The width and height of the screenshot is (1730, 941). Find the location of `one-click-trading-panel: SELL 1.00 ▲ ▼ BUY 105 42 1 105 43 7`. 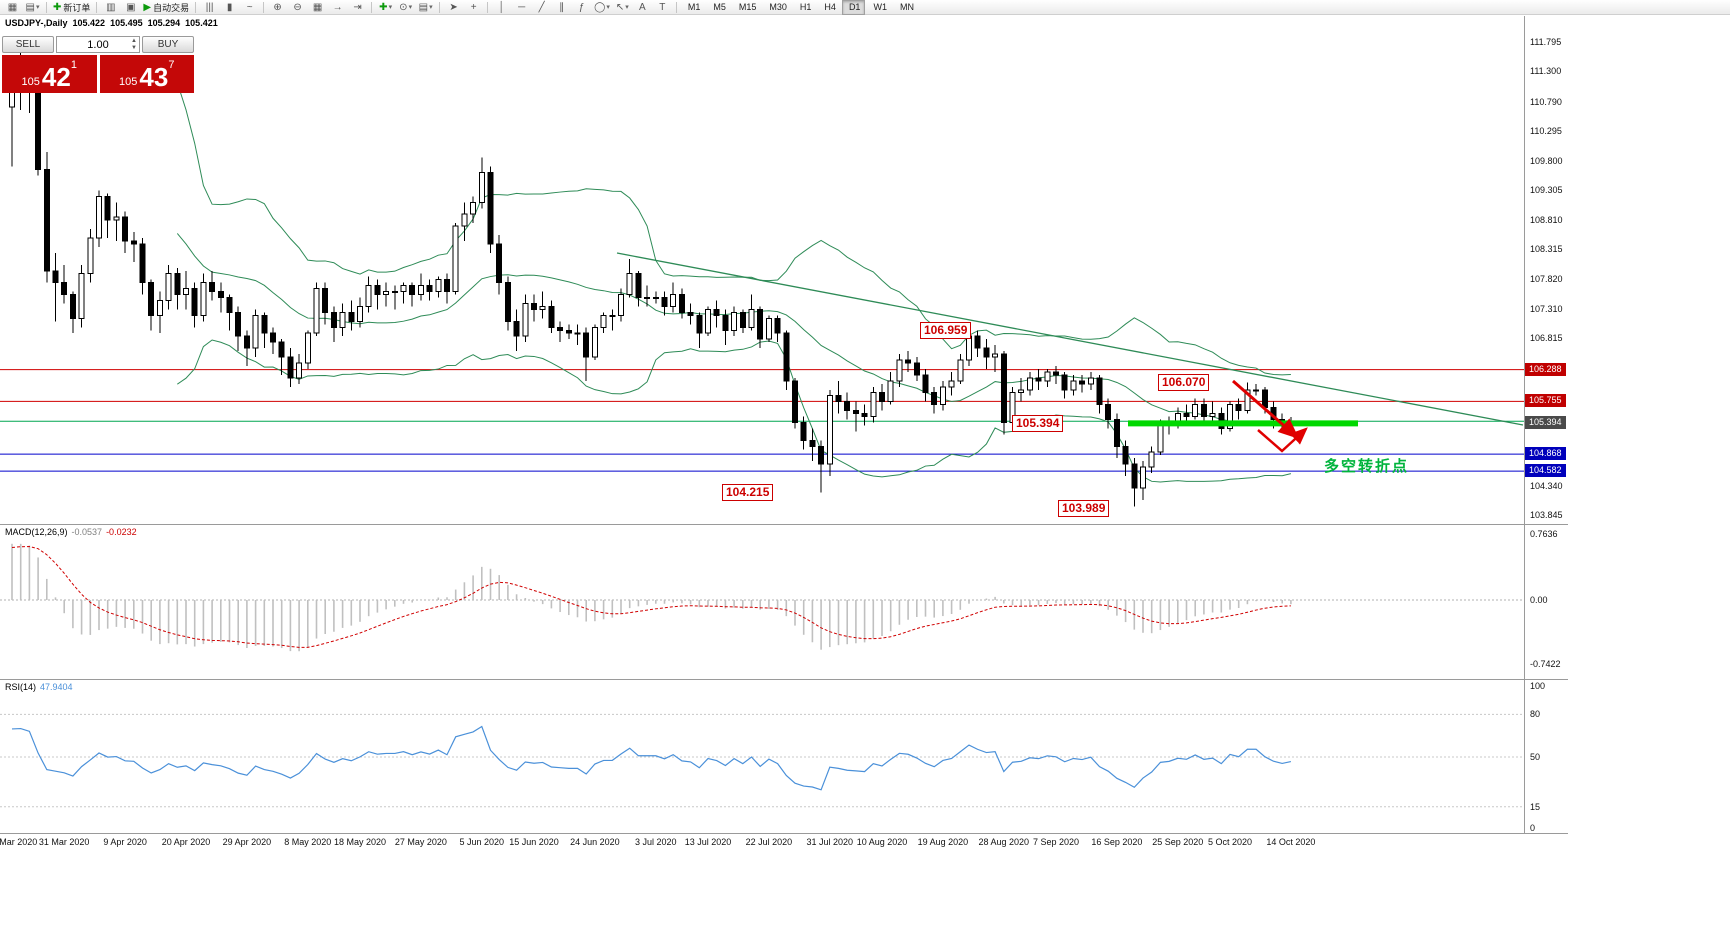

one-click-trading-panel: SELL 1.00 ▲ ▼ BUY 105 42 1 105 43 7 is located at coordinates (98, 64).